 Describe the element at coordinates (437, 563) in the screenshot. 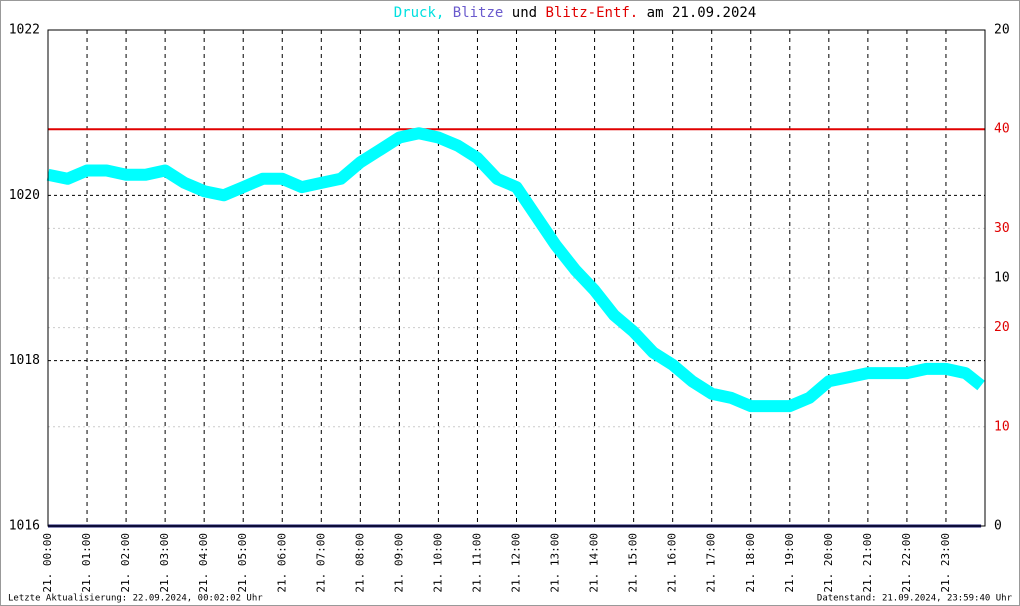

I see `x-tick-label: 21. 10:00` at that location.